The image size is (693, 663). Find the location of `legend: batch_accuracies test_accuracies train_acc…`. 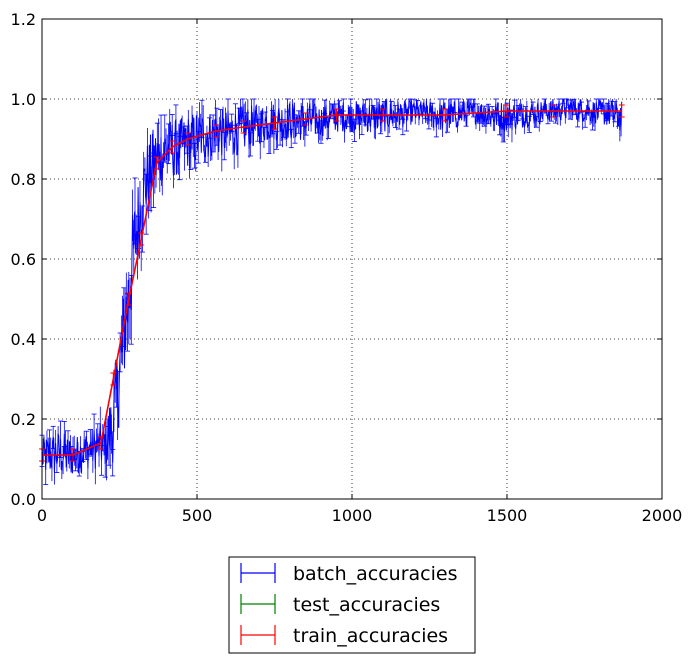

legend: batch_accuracies test_accuracies train_acc… is located at coordinates (352, 605).